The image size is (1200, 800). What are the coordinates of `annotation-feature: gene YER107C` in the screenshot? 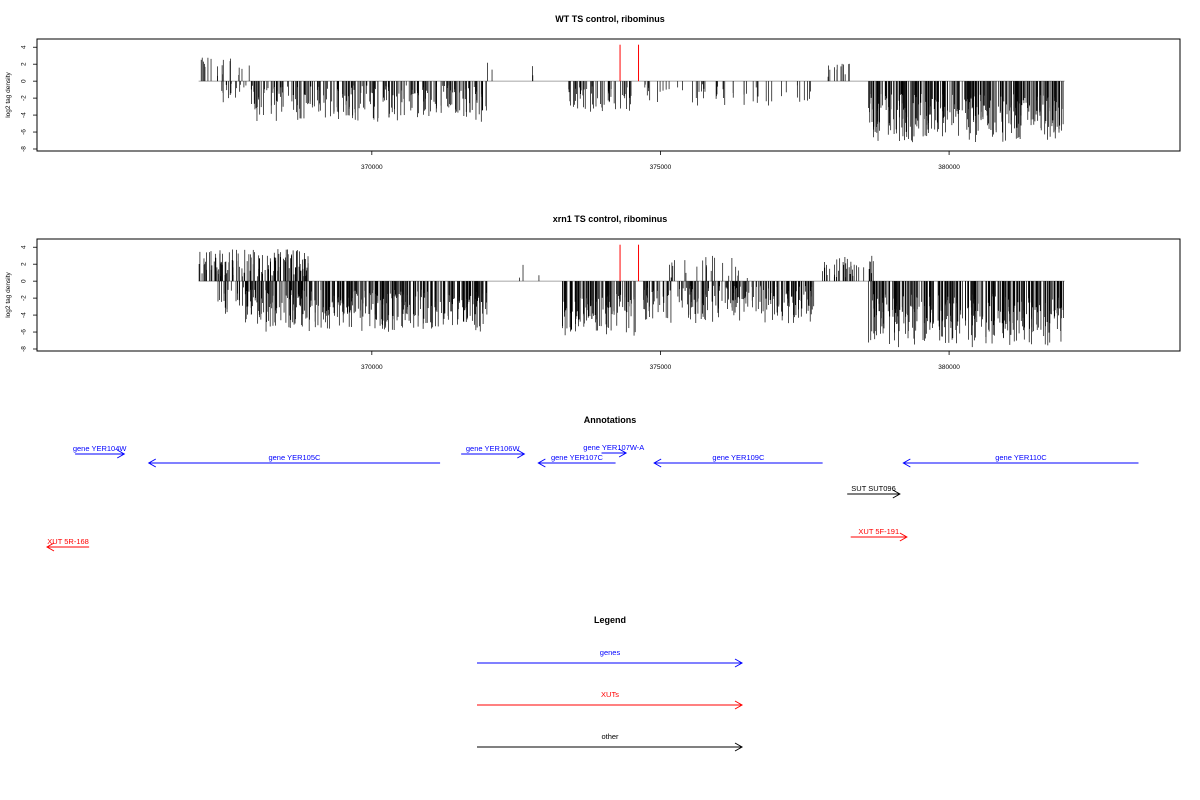 It's located at (576, 460).